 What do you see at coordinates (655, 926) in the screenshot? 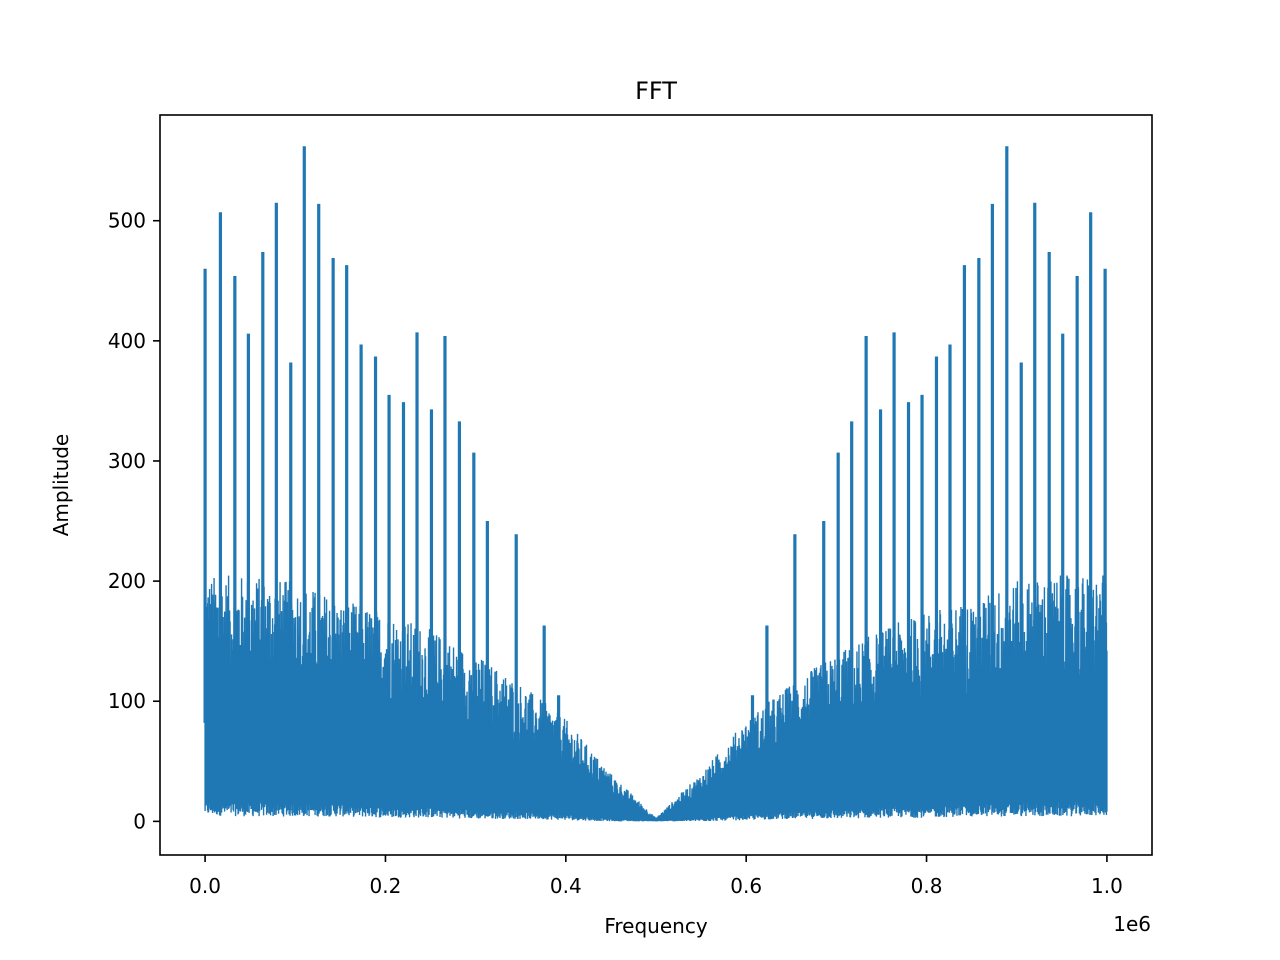
I see `x-axis-label: Frequency` at bounding box center [655, 926].